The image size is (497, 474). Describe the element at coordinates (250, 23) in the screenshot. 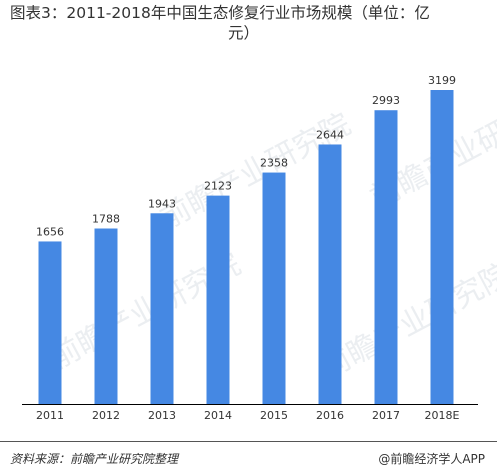

I see `chart-title: 图表3：2011-2018年中国生态修复行业市场规模（单位：亿 元）` at that location.